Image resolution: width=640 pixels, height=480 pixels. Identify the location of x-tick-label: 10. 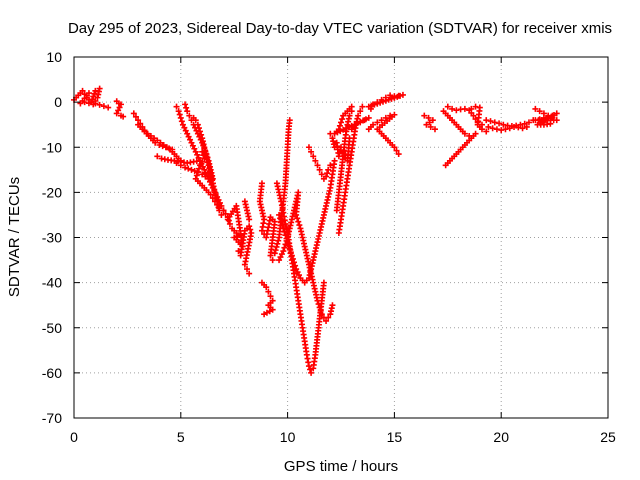
(288, 437).